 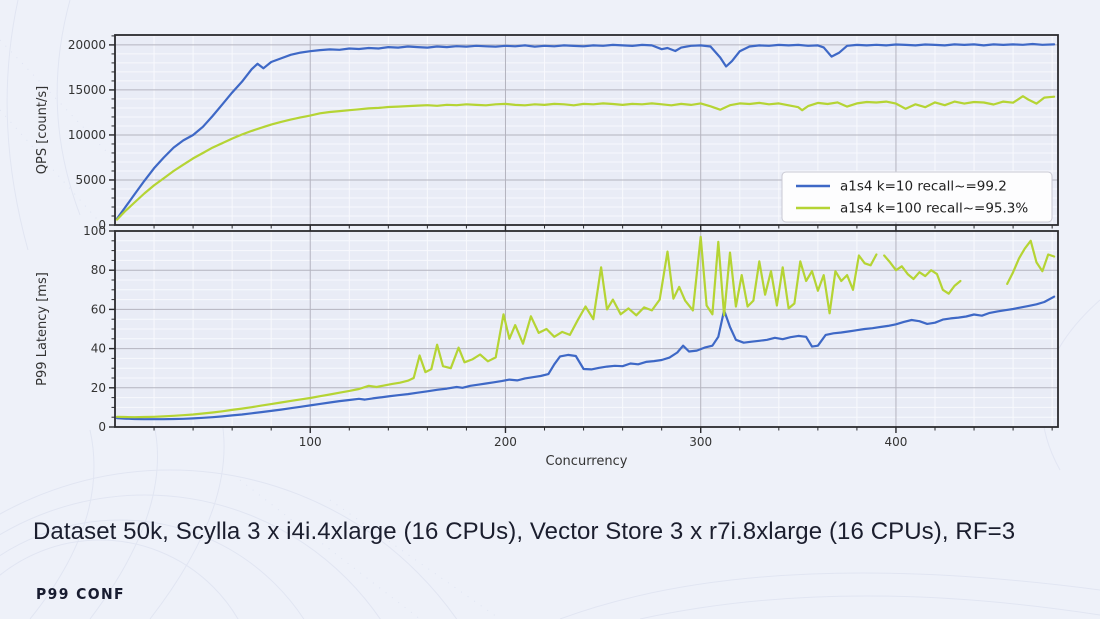 What do you see at coordinates (310, 442) in the screenshot?
I see `x-tick-label: 100` at bounding box center [310, 442].